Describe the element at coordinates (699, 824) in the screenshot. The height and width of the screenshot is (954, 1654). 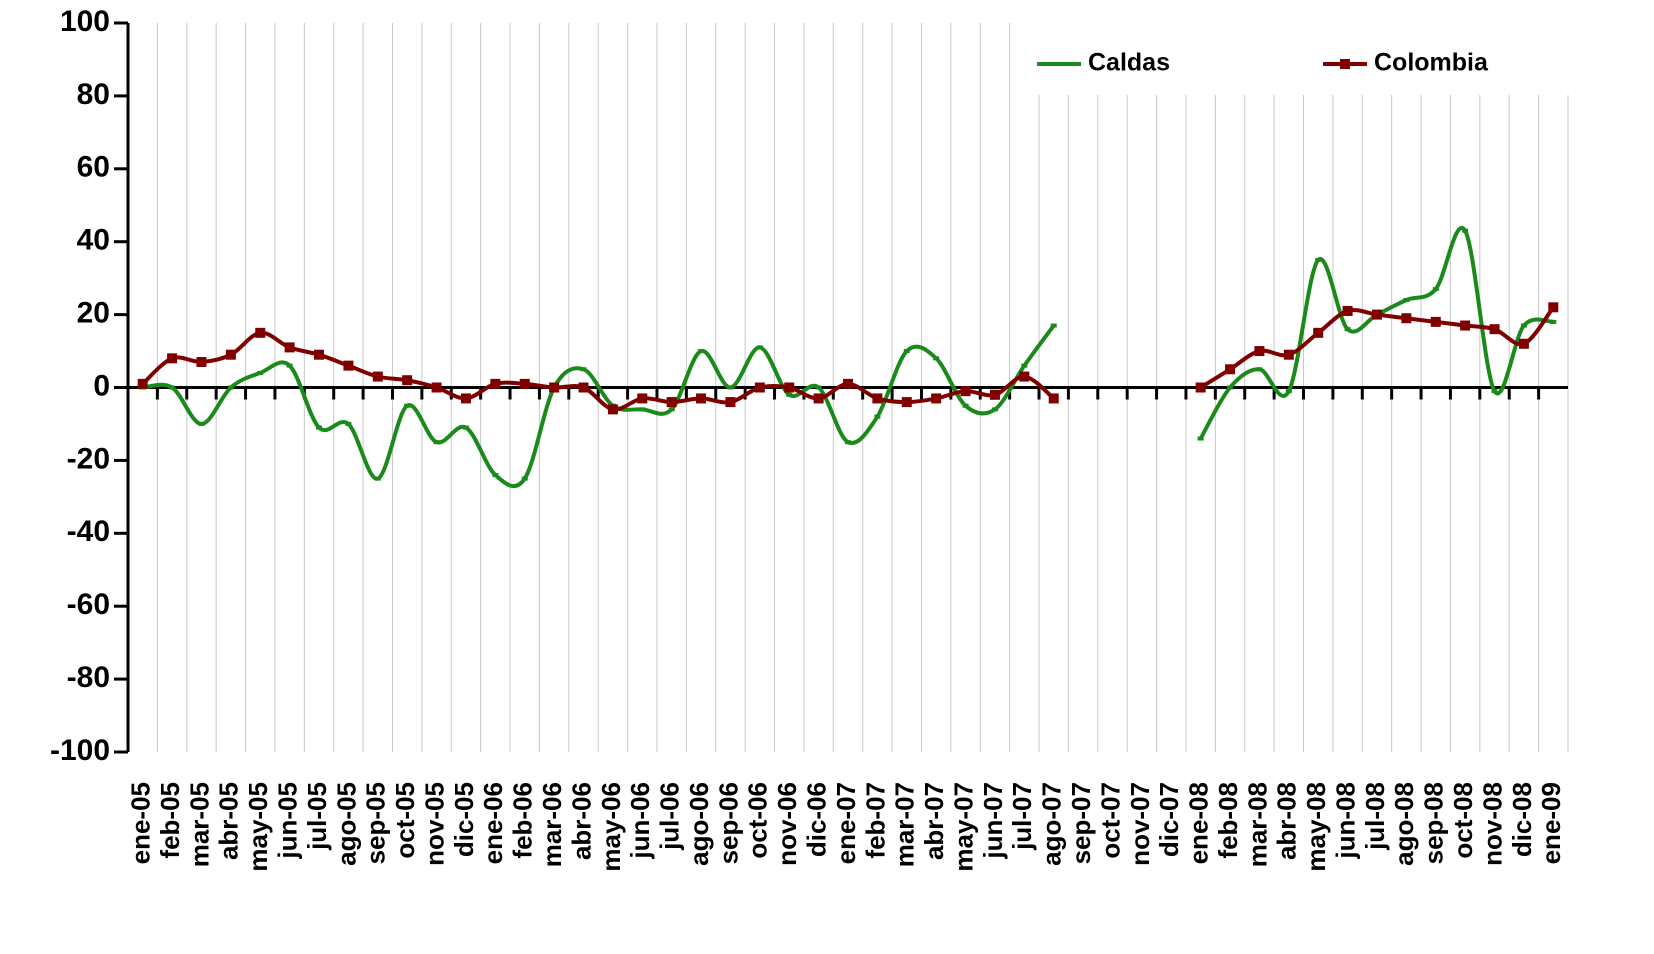
I see `x-tick-label: ago-06` at that location.